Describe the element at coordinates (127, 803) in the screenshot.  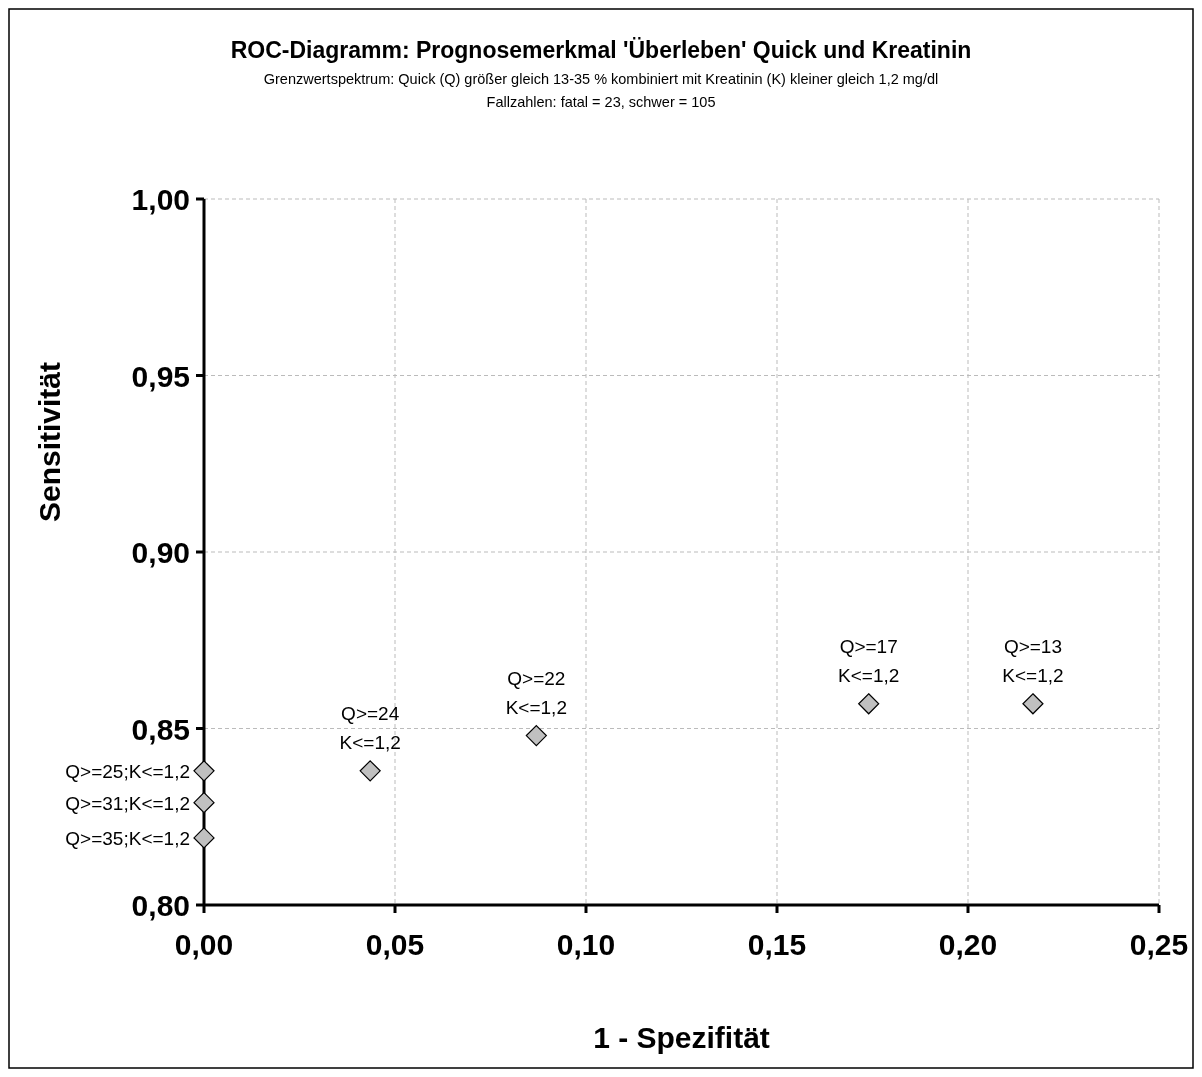
I see `annotation: Q>=31;K<=1,2` at that location.